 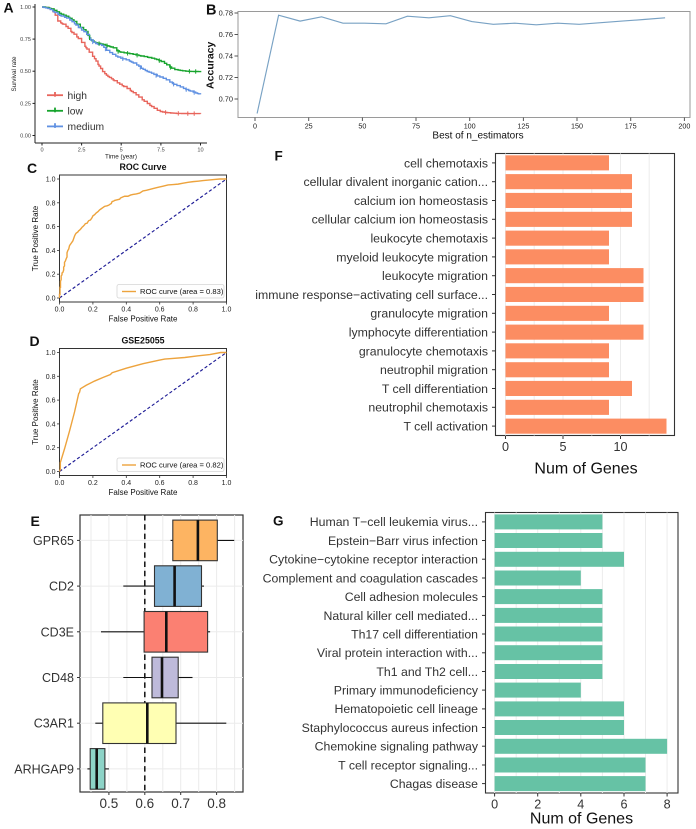 I want to click on svg-text: 4, so click(x=580, y=805).